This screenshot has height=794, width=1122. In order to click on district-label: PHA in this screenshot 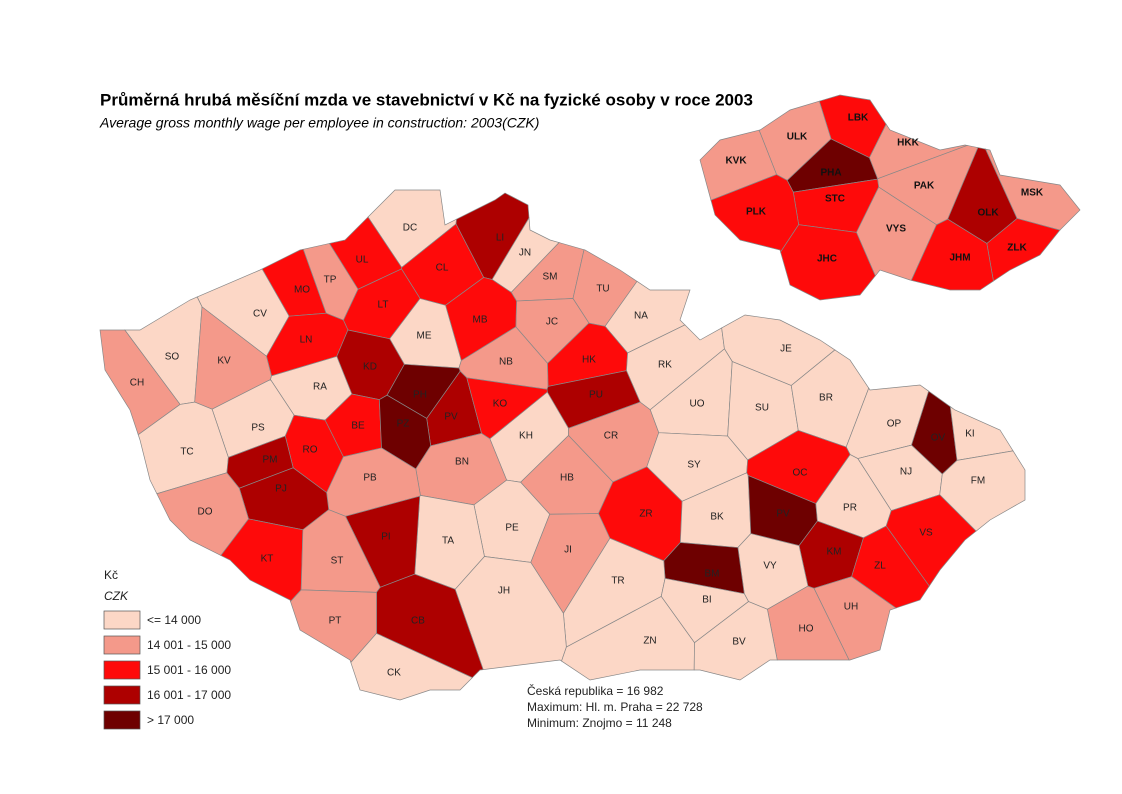, I will do `click(830, 173)`.